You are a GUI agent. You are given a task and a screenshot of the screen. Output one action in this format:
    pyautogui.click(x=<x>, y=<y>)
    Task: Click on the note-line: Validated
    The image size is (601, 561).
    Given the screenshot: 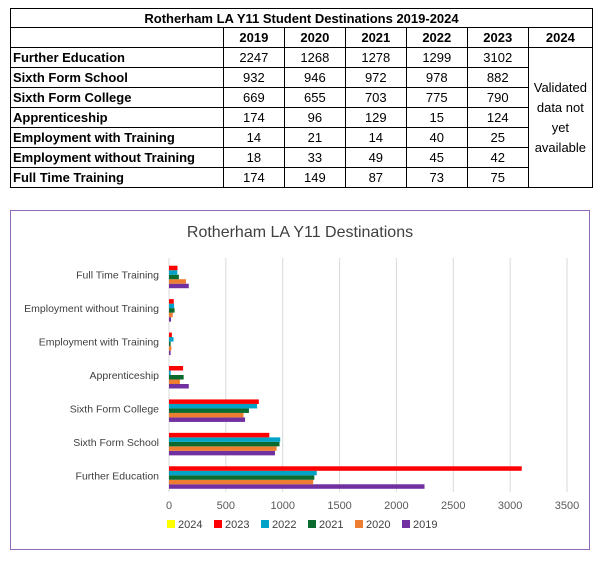 What is the action you would take?
    pyautogui.click(x=560, y=87)
    